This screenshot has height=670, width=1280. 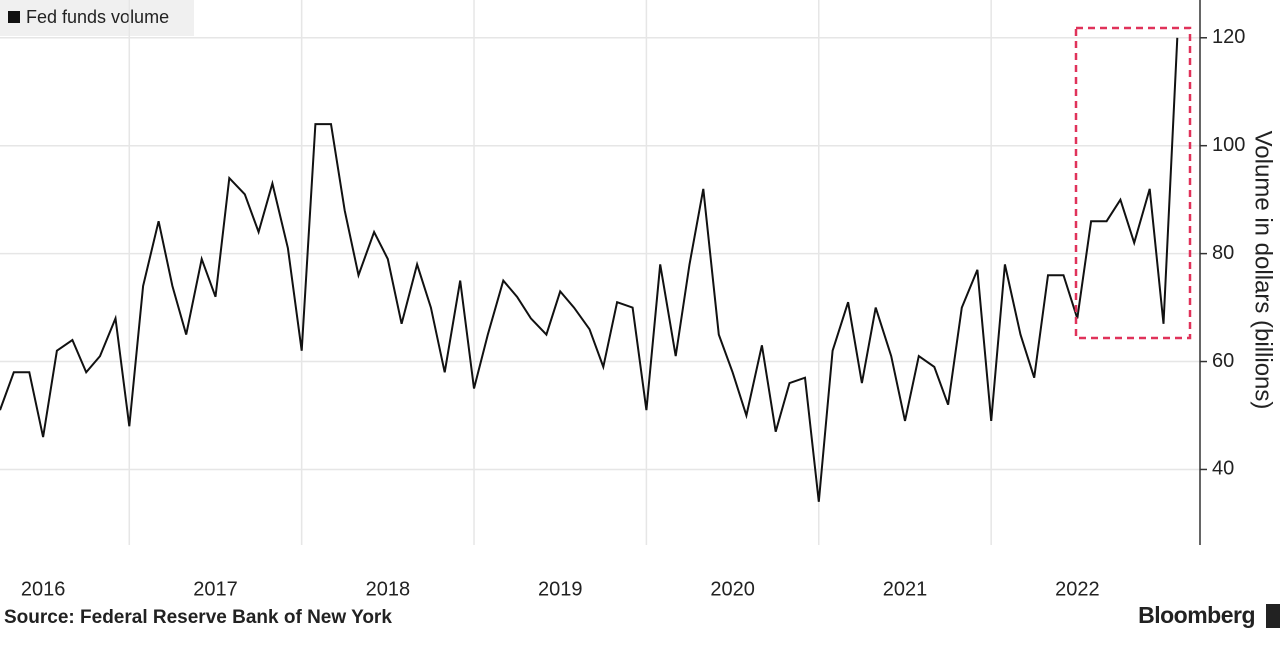 What do you see at coordinates (215, 589) in the screenshot?
I see `x-tick-label: 2017` at bounding box center [215, 589].